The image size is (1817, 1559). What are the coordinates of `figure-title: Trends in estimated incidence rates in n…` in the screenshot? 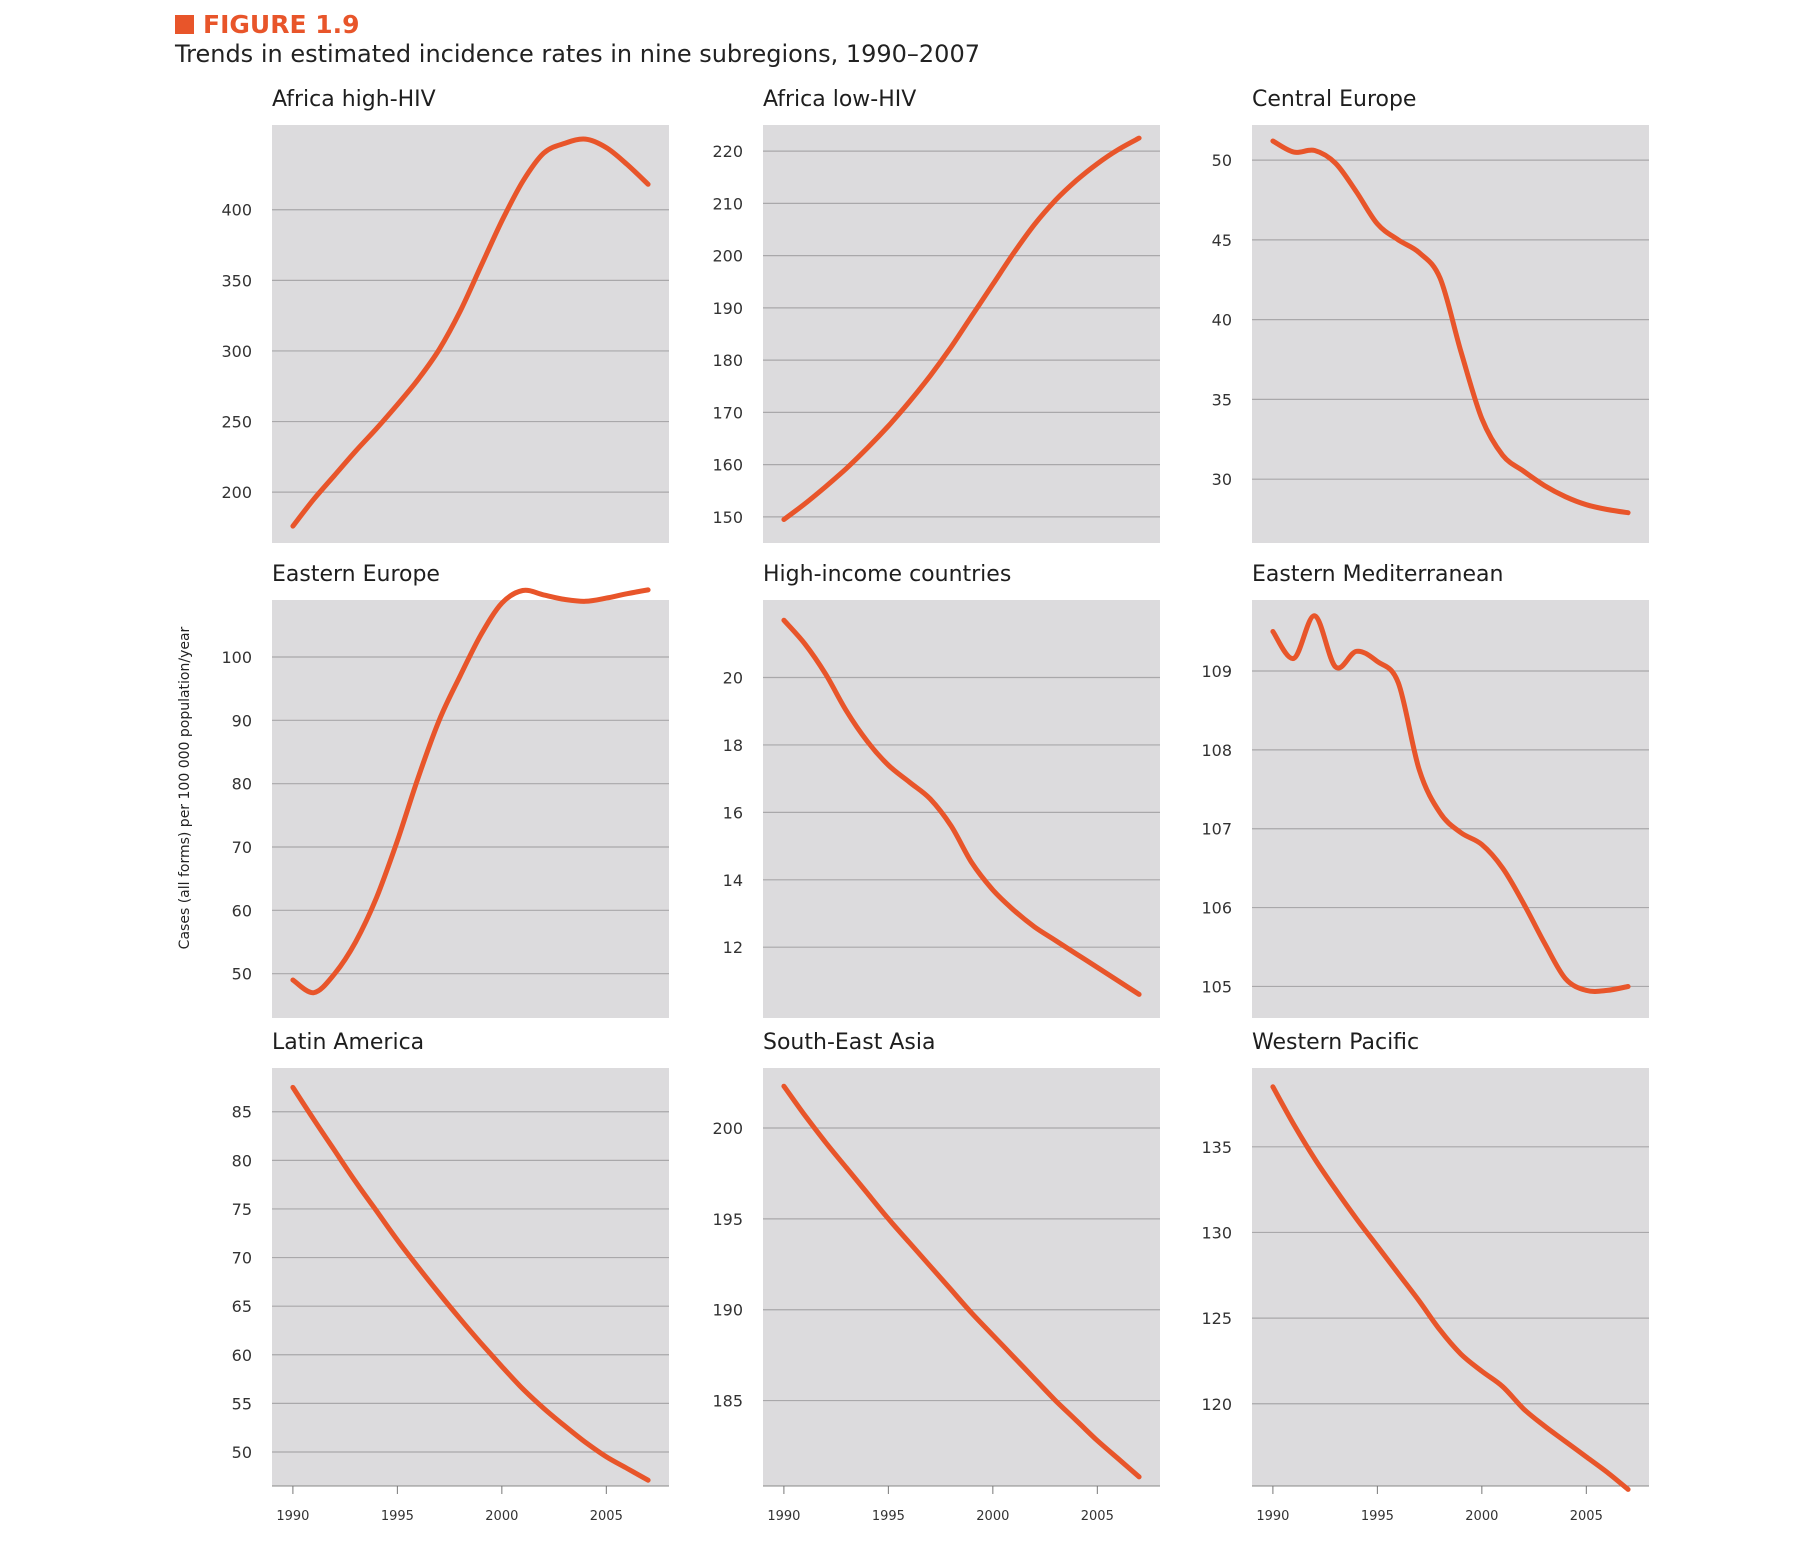 It's located at (577, 54).